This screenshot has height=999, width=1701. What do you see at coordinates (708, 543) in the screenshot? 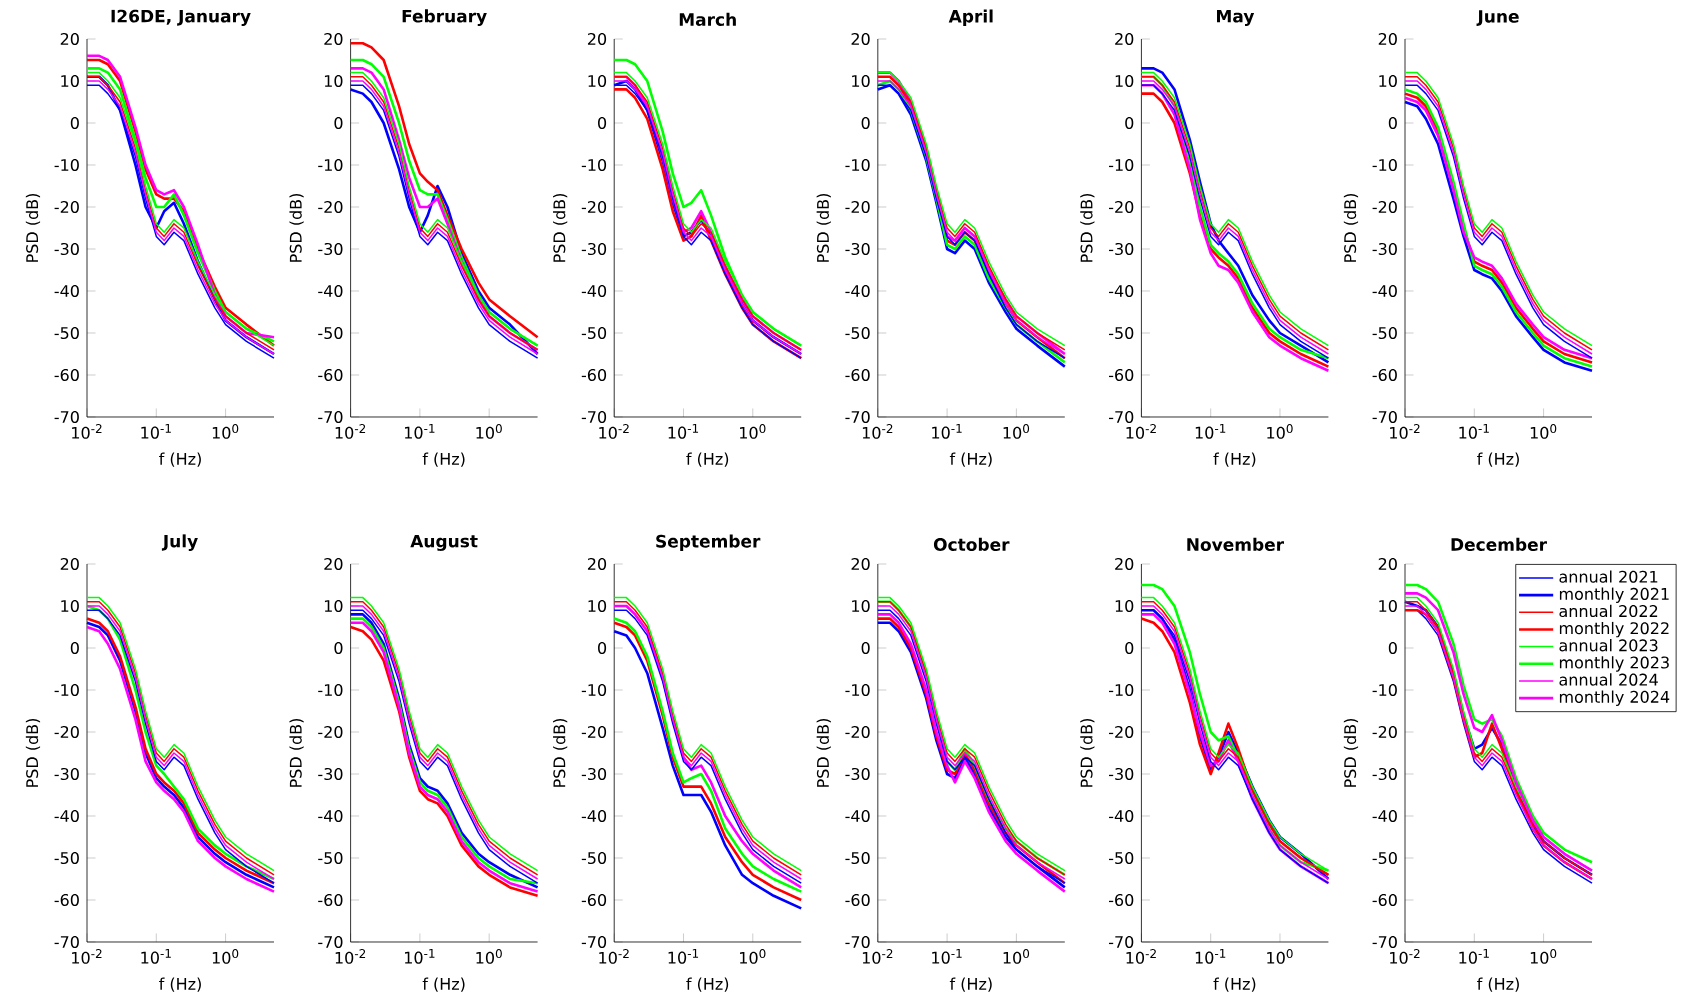
I see `chart-title: September` at bounding box center [708, 543].